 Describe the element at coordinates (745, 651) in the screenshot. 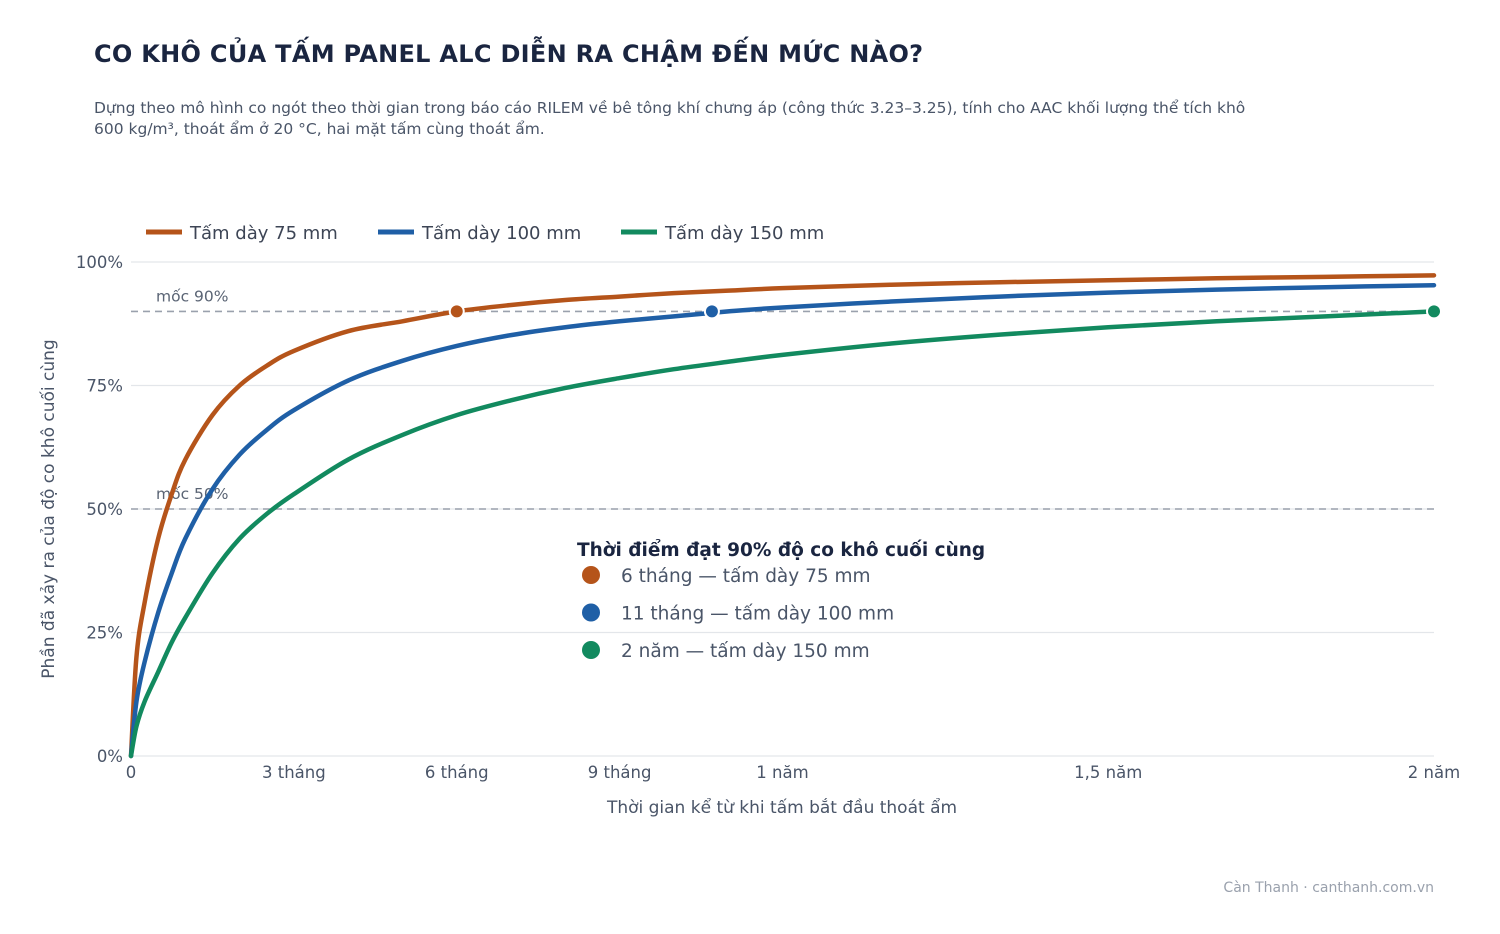

I see `annotation-item: 2 năm — tấm dày 150 mm` at that location.